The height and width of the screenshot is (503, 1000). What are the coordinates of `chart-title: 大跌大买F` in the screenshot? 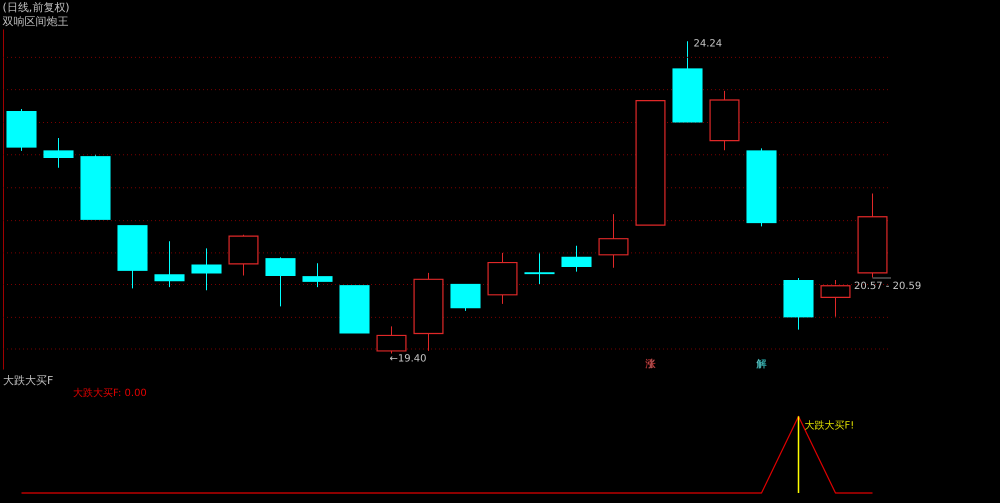 It's located at (28, 380).